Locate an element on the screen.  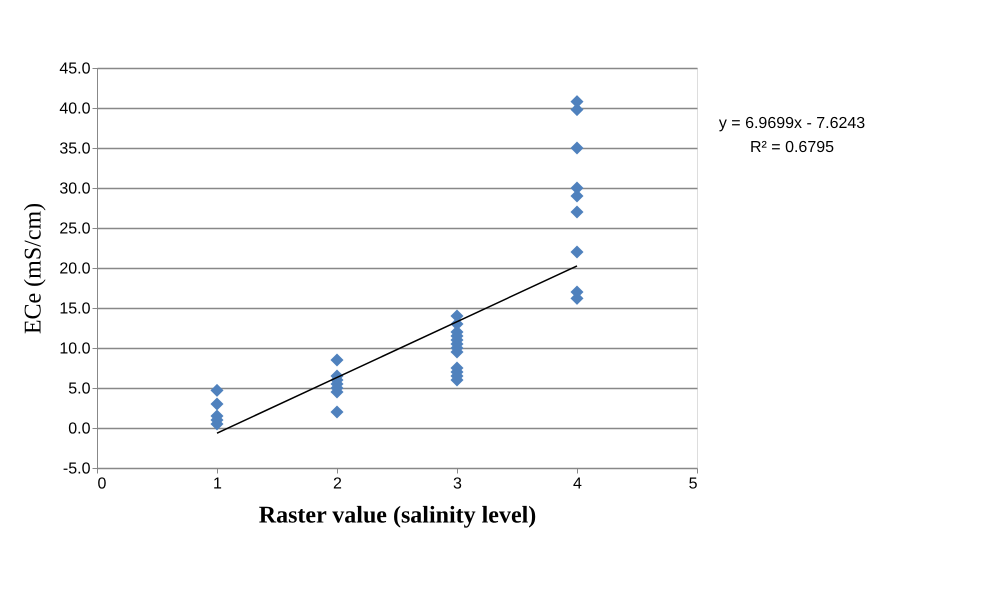
x-tick-label: 3 is located at coordinates (457, 484).